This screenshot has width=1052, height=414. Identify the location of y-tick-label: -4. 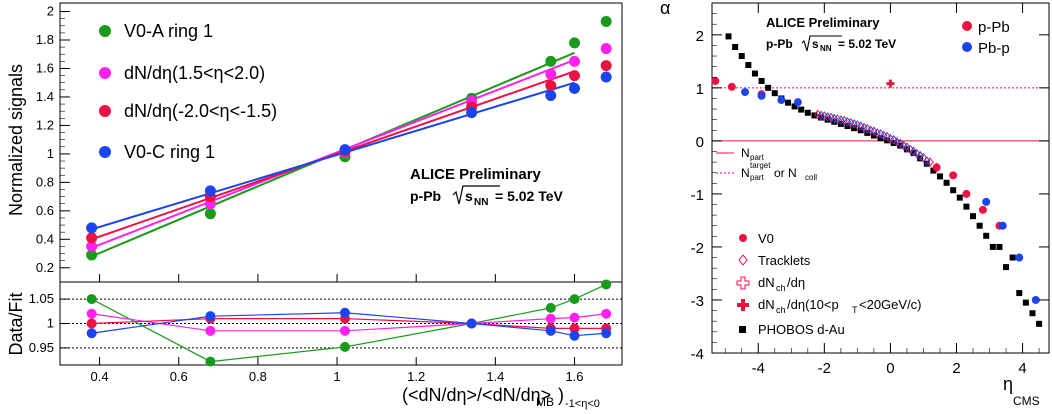
(697, 354).